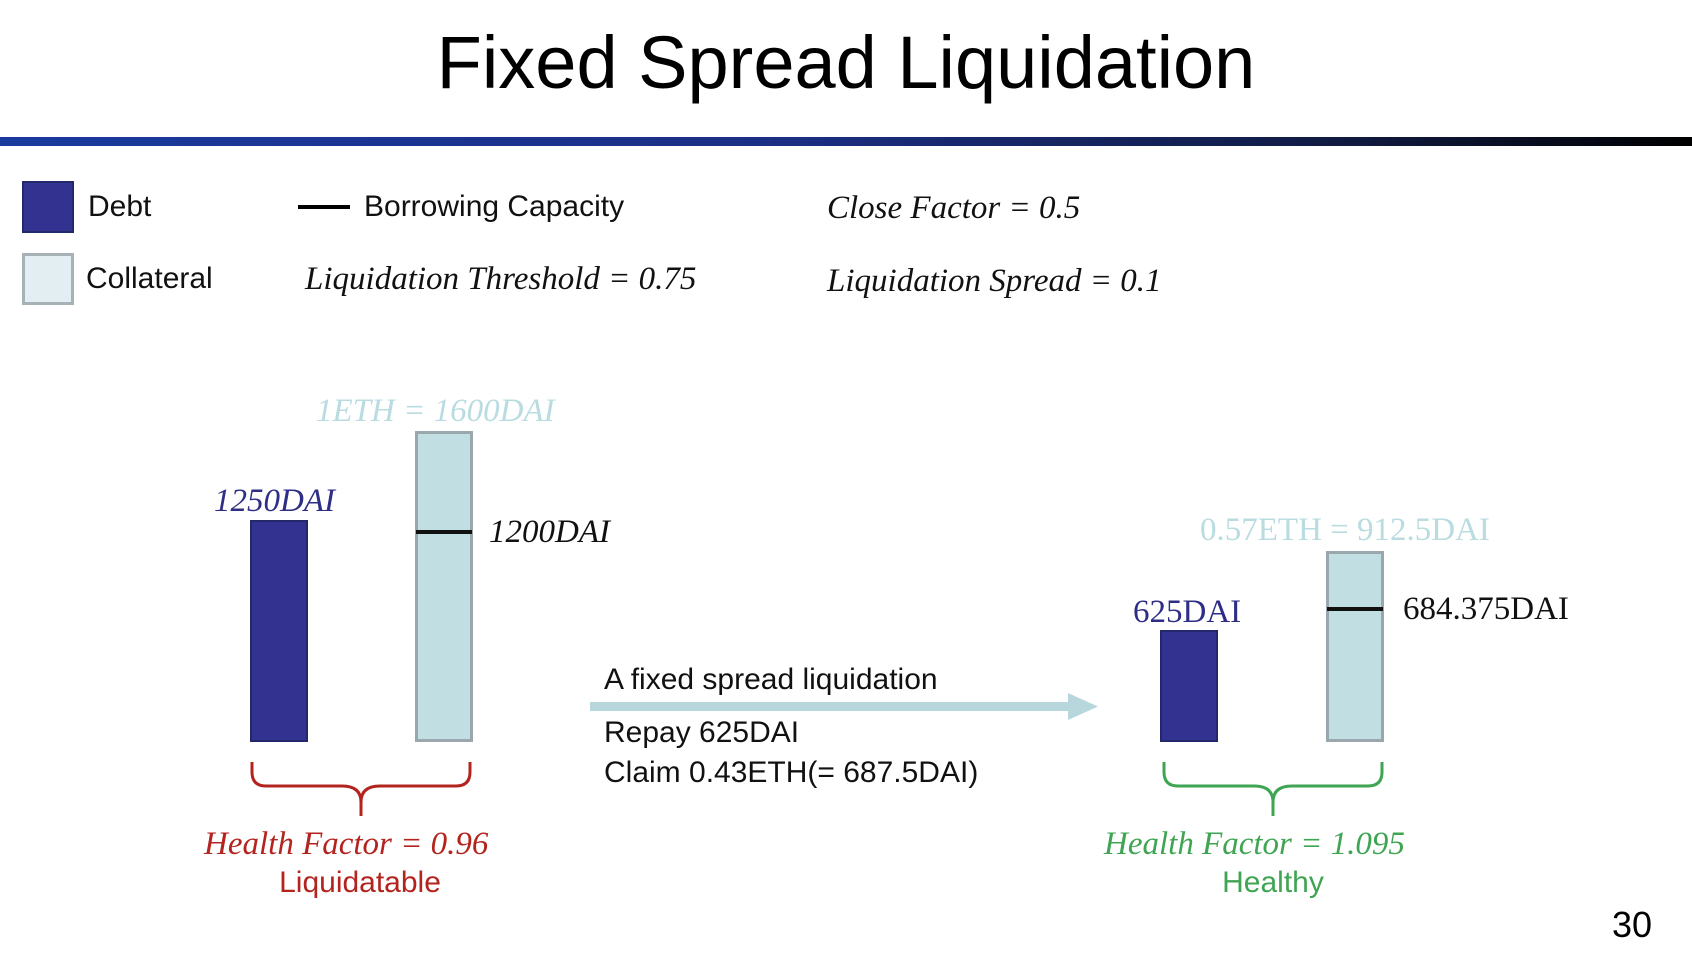 The height and width of the screenshot is (960, 1692). I want to click on before-health-factor: Health Factor = 0.96, so click(346, 844).